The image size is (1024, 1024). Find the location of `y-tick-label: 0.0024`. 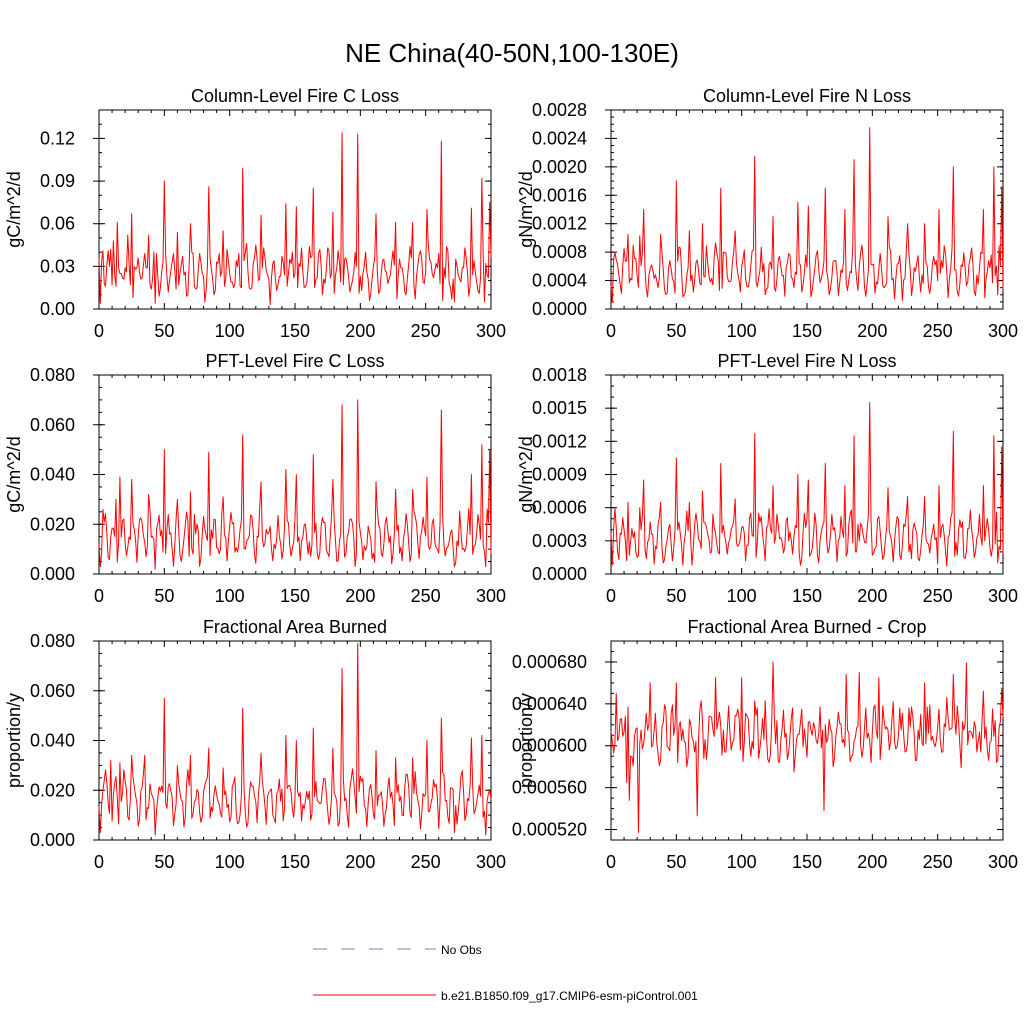

y-tick-label: 0.0024 is located at coordinates (559, 138).